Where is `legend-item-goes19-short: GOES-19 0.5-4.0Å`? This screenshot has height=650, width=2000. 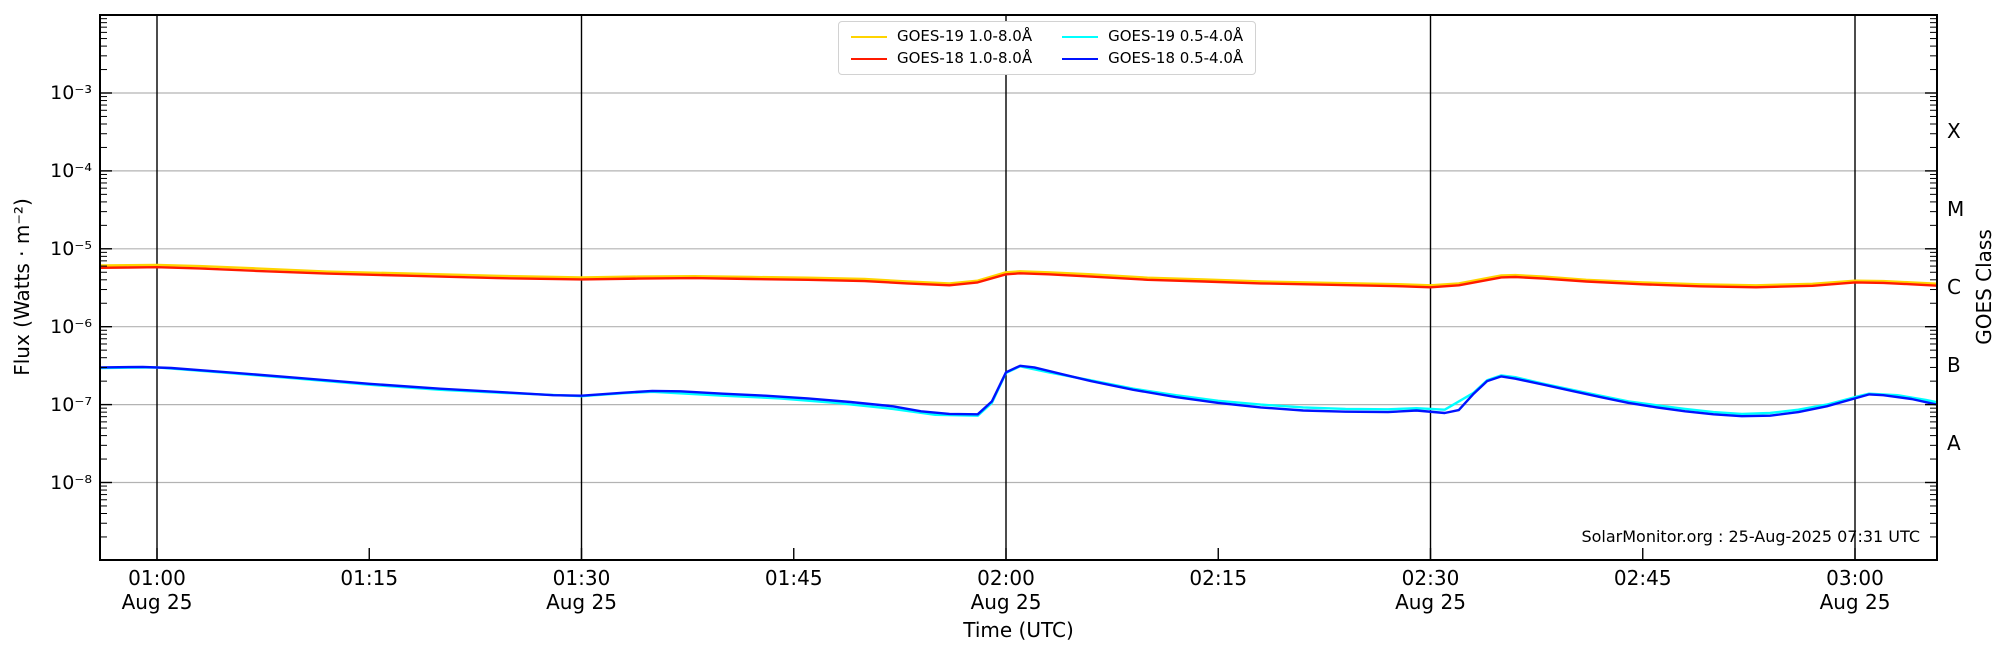 legend-item-goes19-short: GOES-19 0.5-4.0Å is located at coordinates (1152, 36).